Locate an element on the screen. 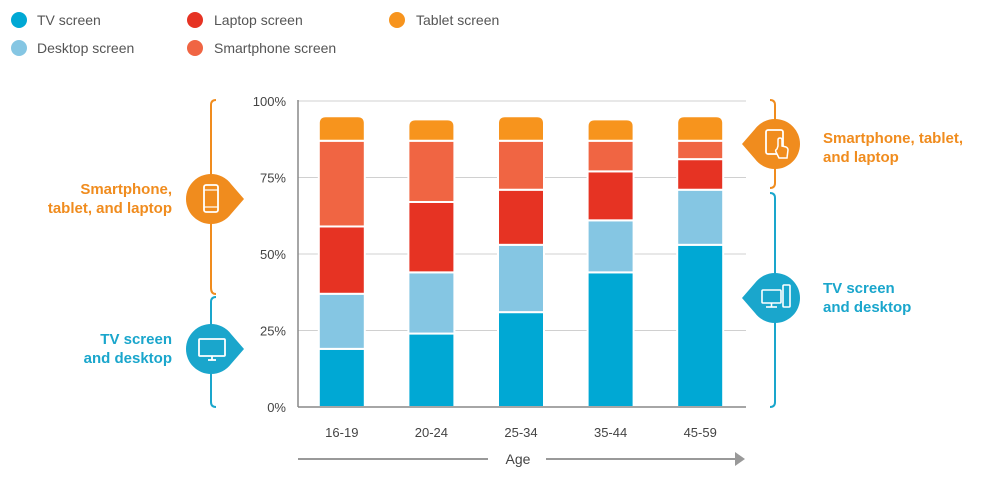 This screenshot has height=478, width=981. tablet-touch-icon is located at coordinates (777, 144).